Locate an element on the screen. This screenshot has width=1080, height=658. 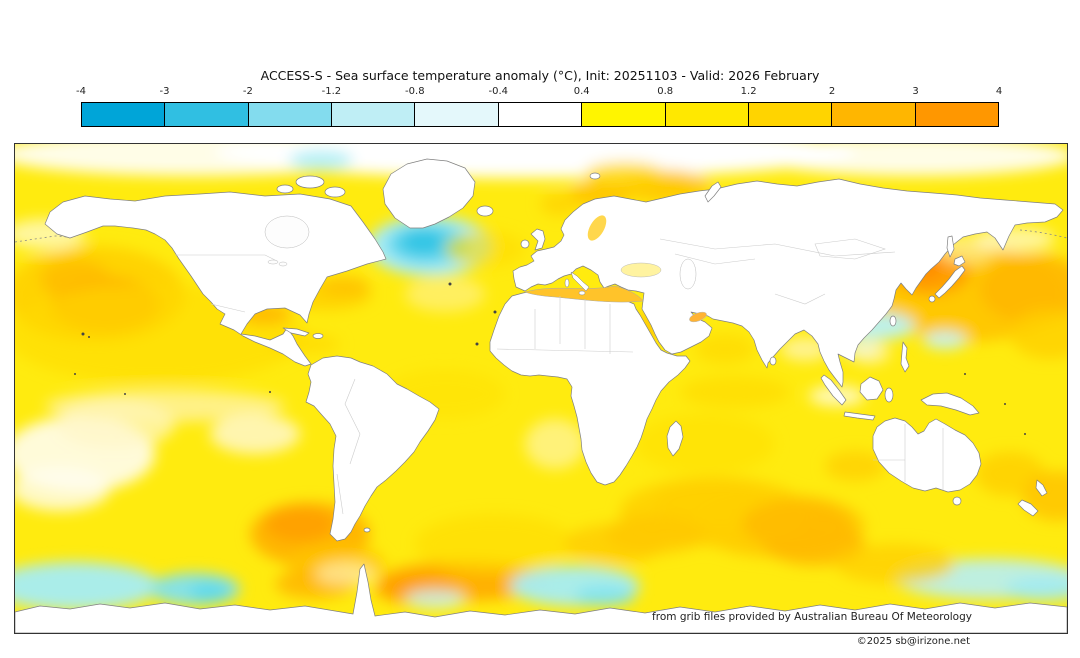
colorbar-tick-label: 2 is located at coordinates (832, 91).